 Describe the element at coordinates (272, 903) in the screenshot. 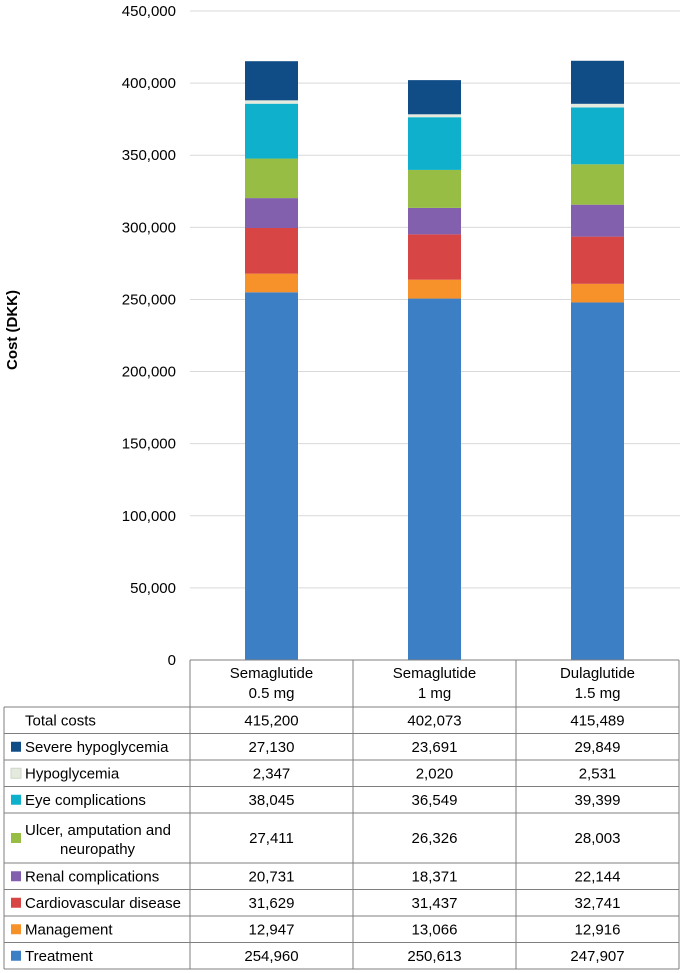

I see `table-cell-value: 31,629` at that location.